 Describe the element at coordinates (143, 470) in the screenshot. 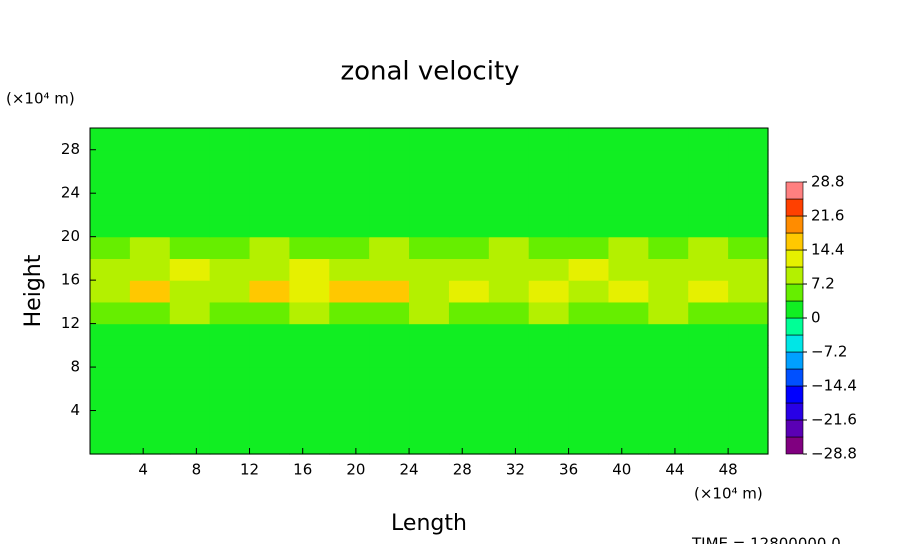

I see `x-tick-label: 4` at that location.